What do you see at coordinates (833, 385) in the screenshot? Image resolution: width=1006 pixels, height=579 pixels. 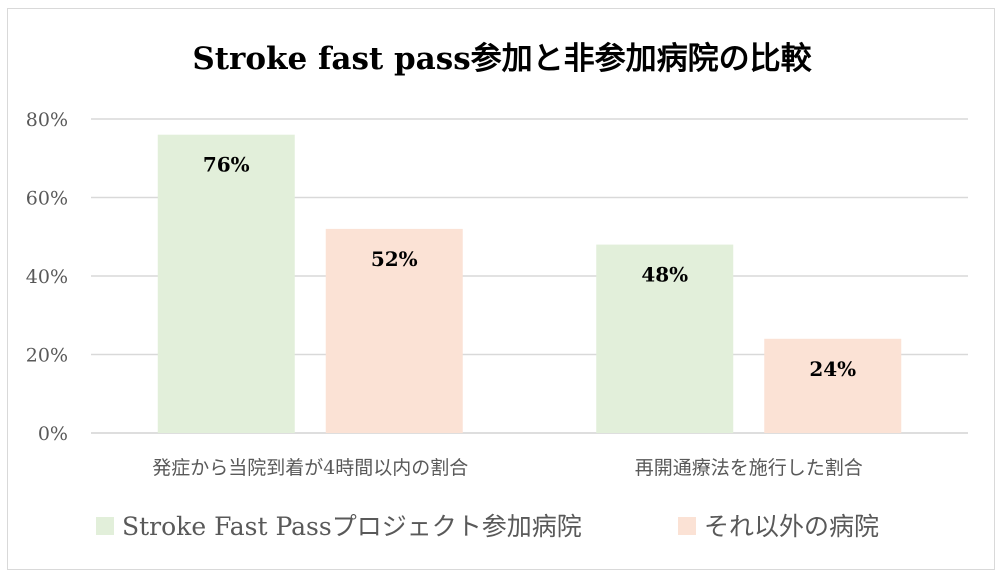 I see `bar-series2-category2` at bounding box center [833, 385].